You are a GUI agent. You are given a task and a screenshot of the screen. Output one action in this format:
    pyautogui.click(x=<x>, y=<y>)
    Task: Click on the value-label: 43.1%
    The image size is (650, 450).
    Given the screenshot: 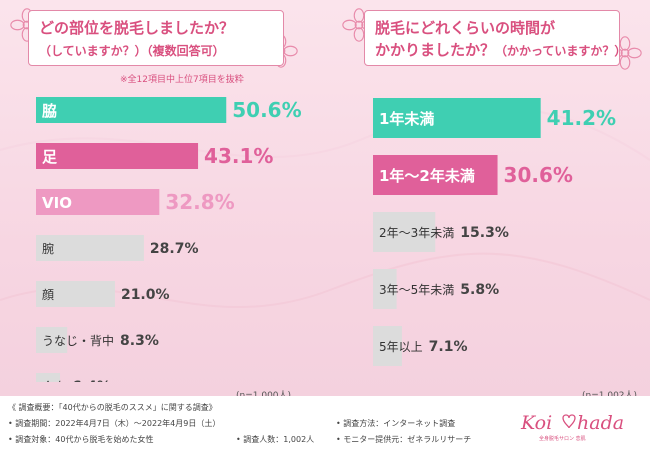 What is the action you would take?
    pyautogui.click(x=238, y=156)
    